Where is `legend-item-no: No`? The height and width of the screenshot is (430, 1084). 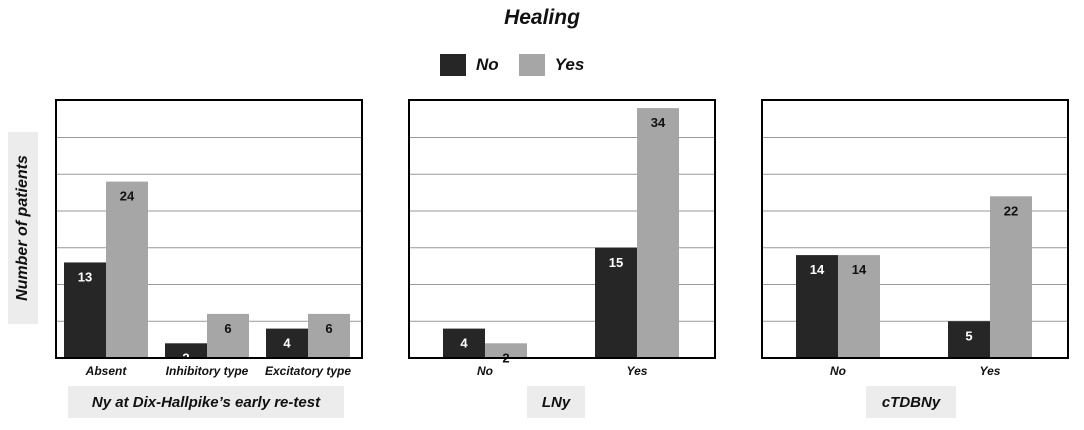
legend-item-no: No is located at coordinates (469, 65).